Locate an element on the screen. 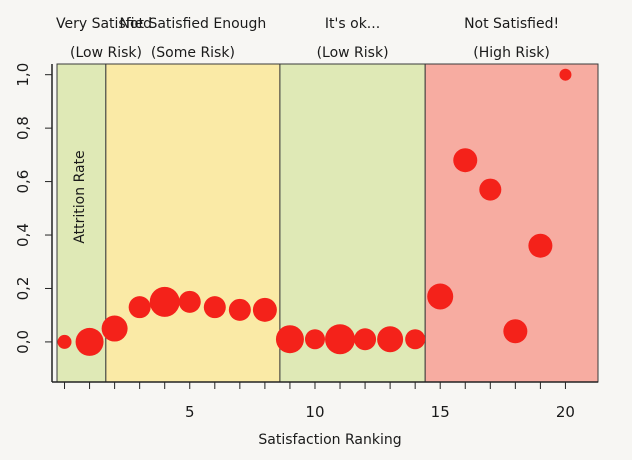 The height and width of the screenshot is (460, 632). zone-4-subtitle: (High Risk) is located at coordinates (511, 53).